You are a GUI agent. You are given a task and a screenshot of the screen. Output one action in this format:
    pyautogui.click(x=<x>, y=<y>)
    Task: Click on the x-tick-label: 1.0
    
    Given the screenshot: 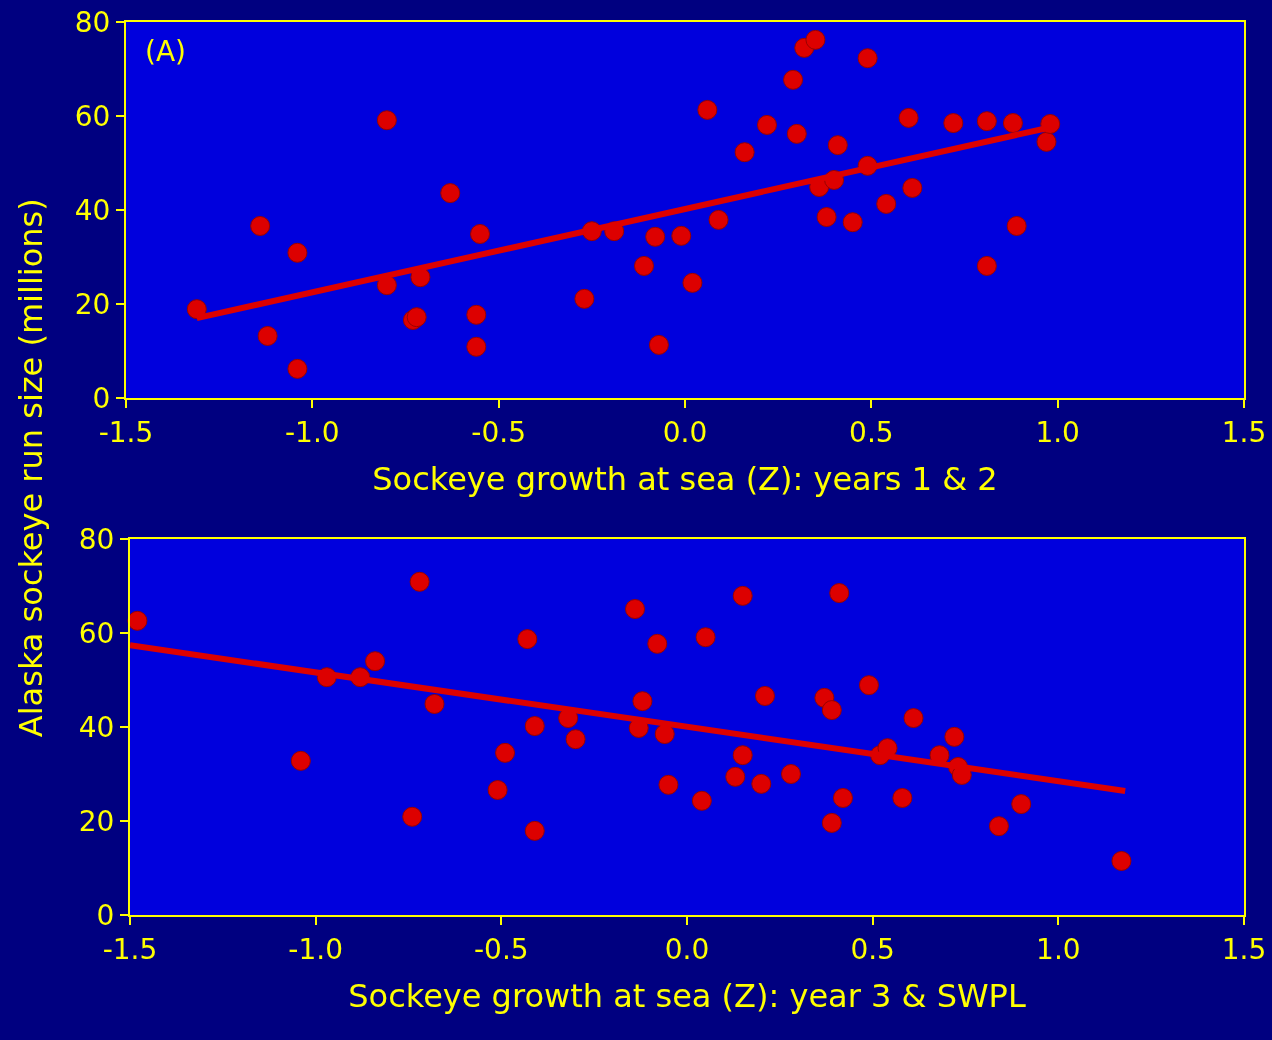 What is the action you would take?
    pyautogui.click(x=1057, y=432)
    